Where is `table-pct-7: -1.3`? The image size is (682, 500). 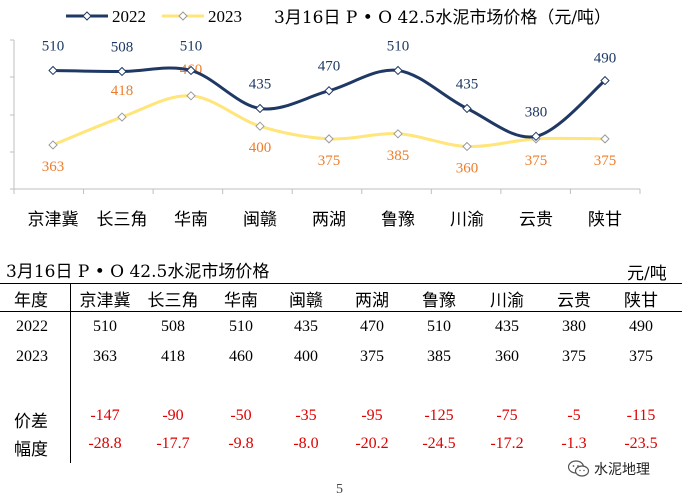
table-pct-7: -1.3 is located at coordinates (574, 443).